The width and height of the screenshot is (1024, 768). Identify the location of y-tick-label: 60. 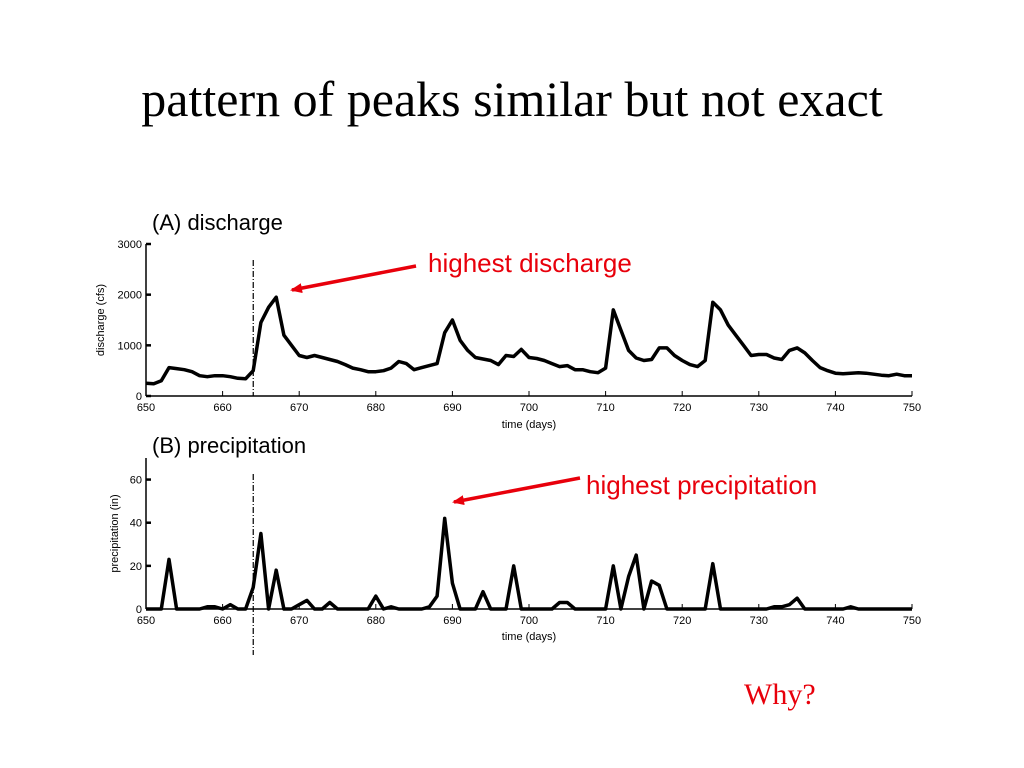
(136, 481).